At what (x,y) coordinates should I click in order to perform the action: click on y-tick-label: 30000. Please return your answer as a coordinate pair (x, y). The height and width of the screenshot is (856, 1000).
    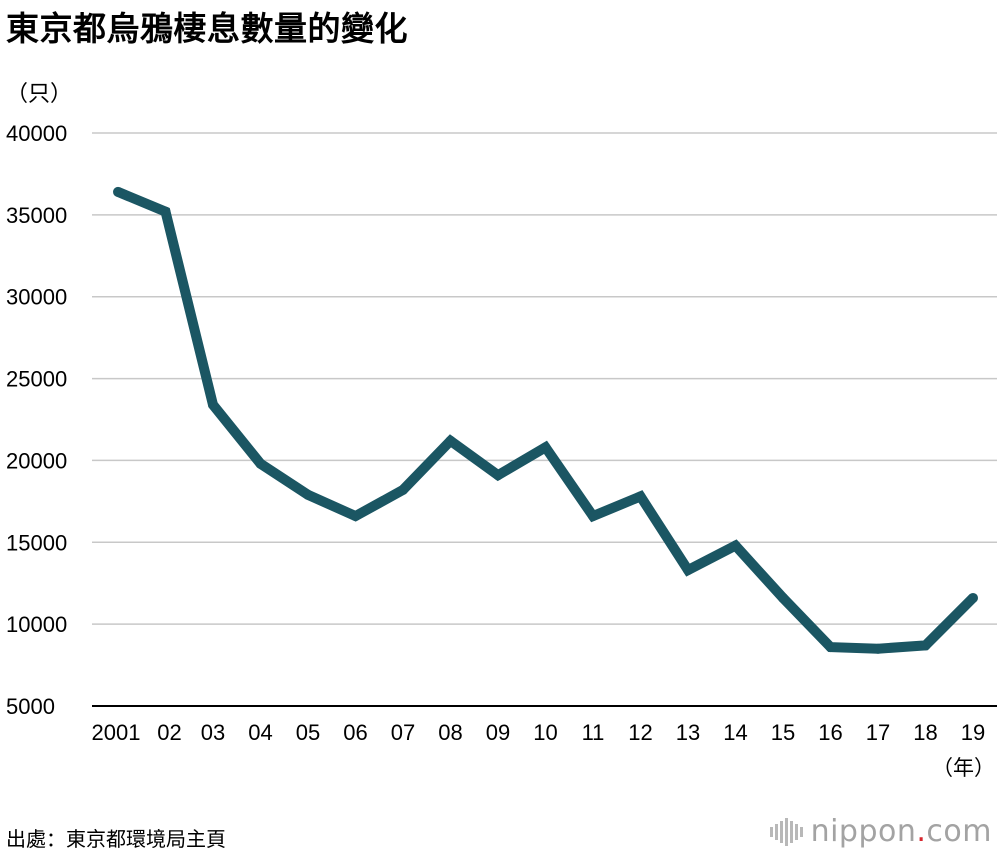
    Looking at the image, I should click on (36, 297).